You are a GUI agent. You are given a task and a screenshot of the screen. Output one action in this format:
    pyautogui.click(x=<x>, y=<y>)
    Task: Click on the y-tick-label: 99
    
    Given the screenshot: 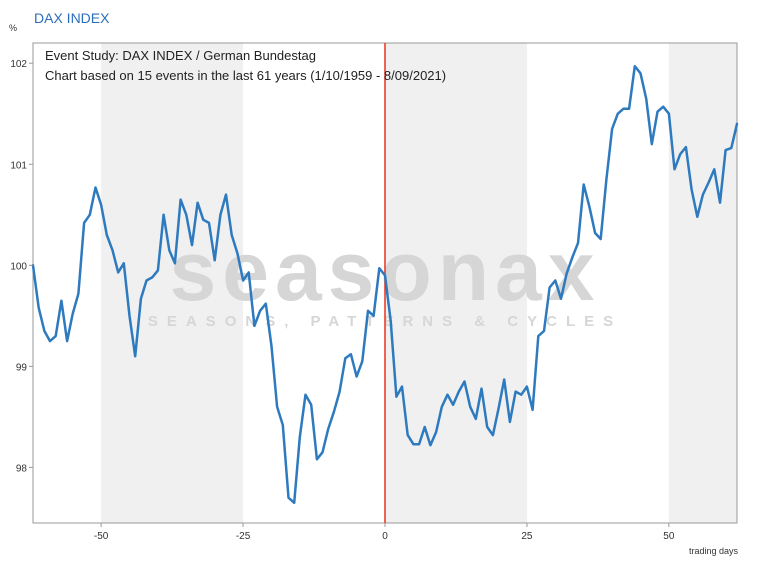 What is the action you would take?
    pyautogui.click(x=22, y=367)
    